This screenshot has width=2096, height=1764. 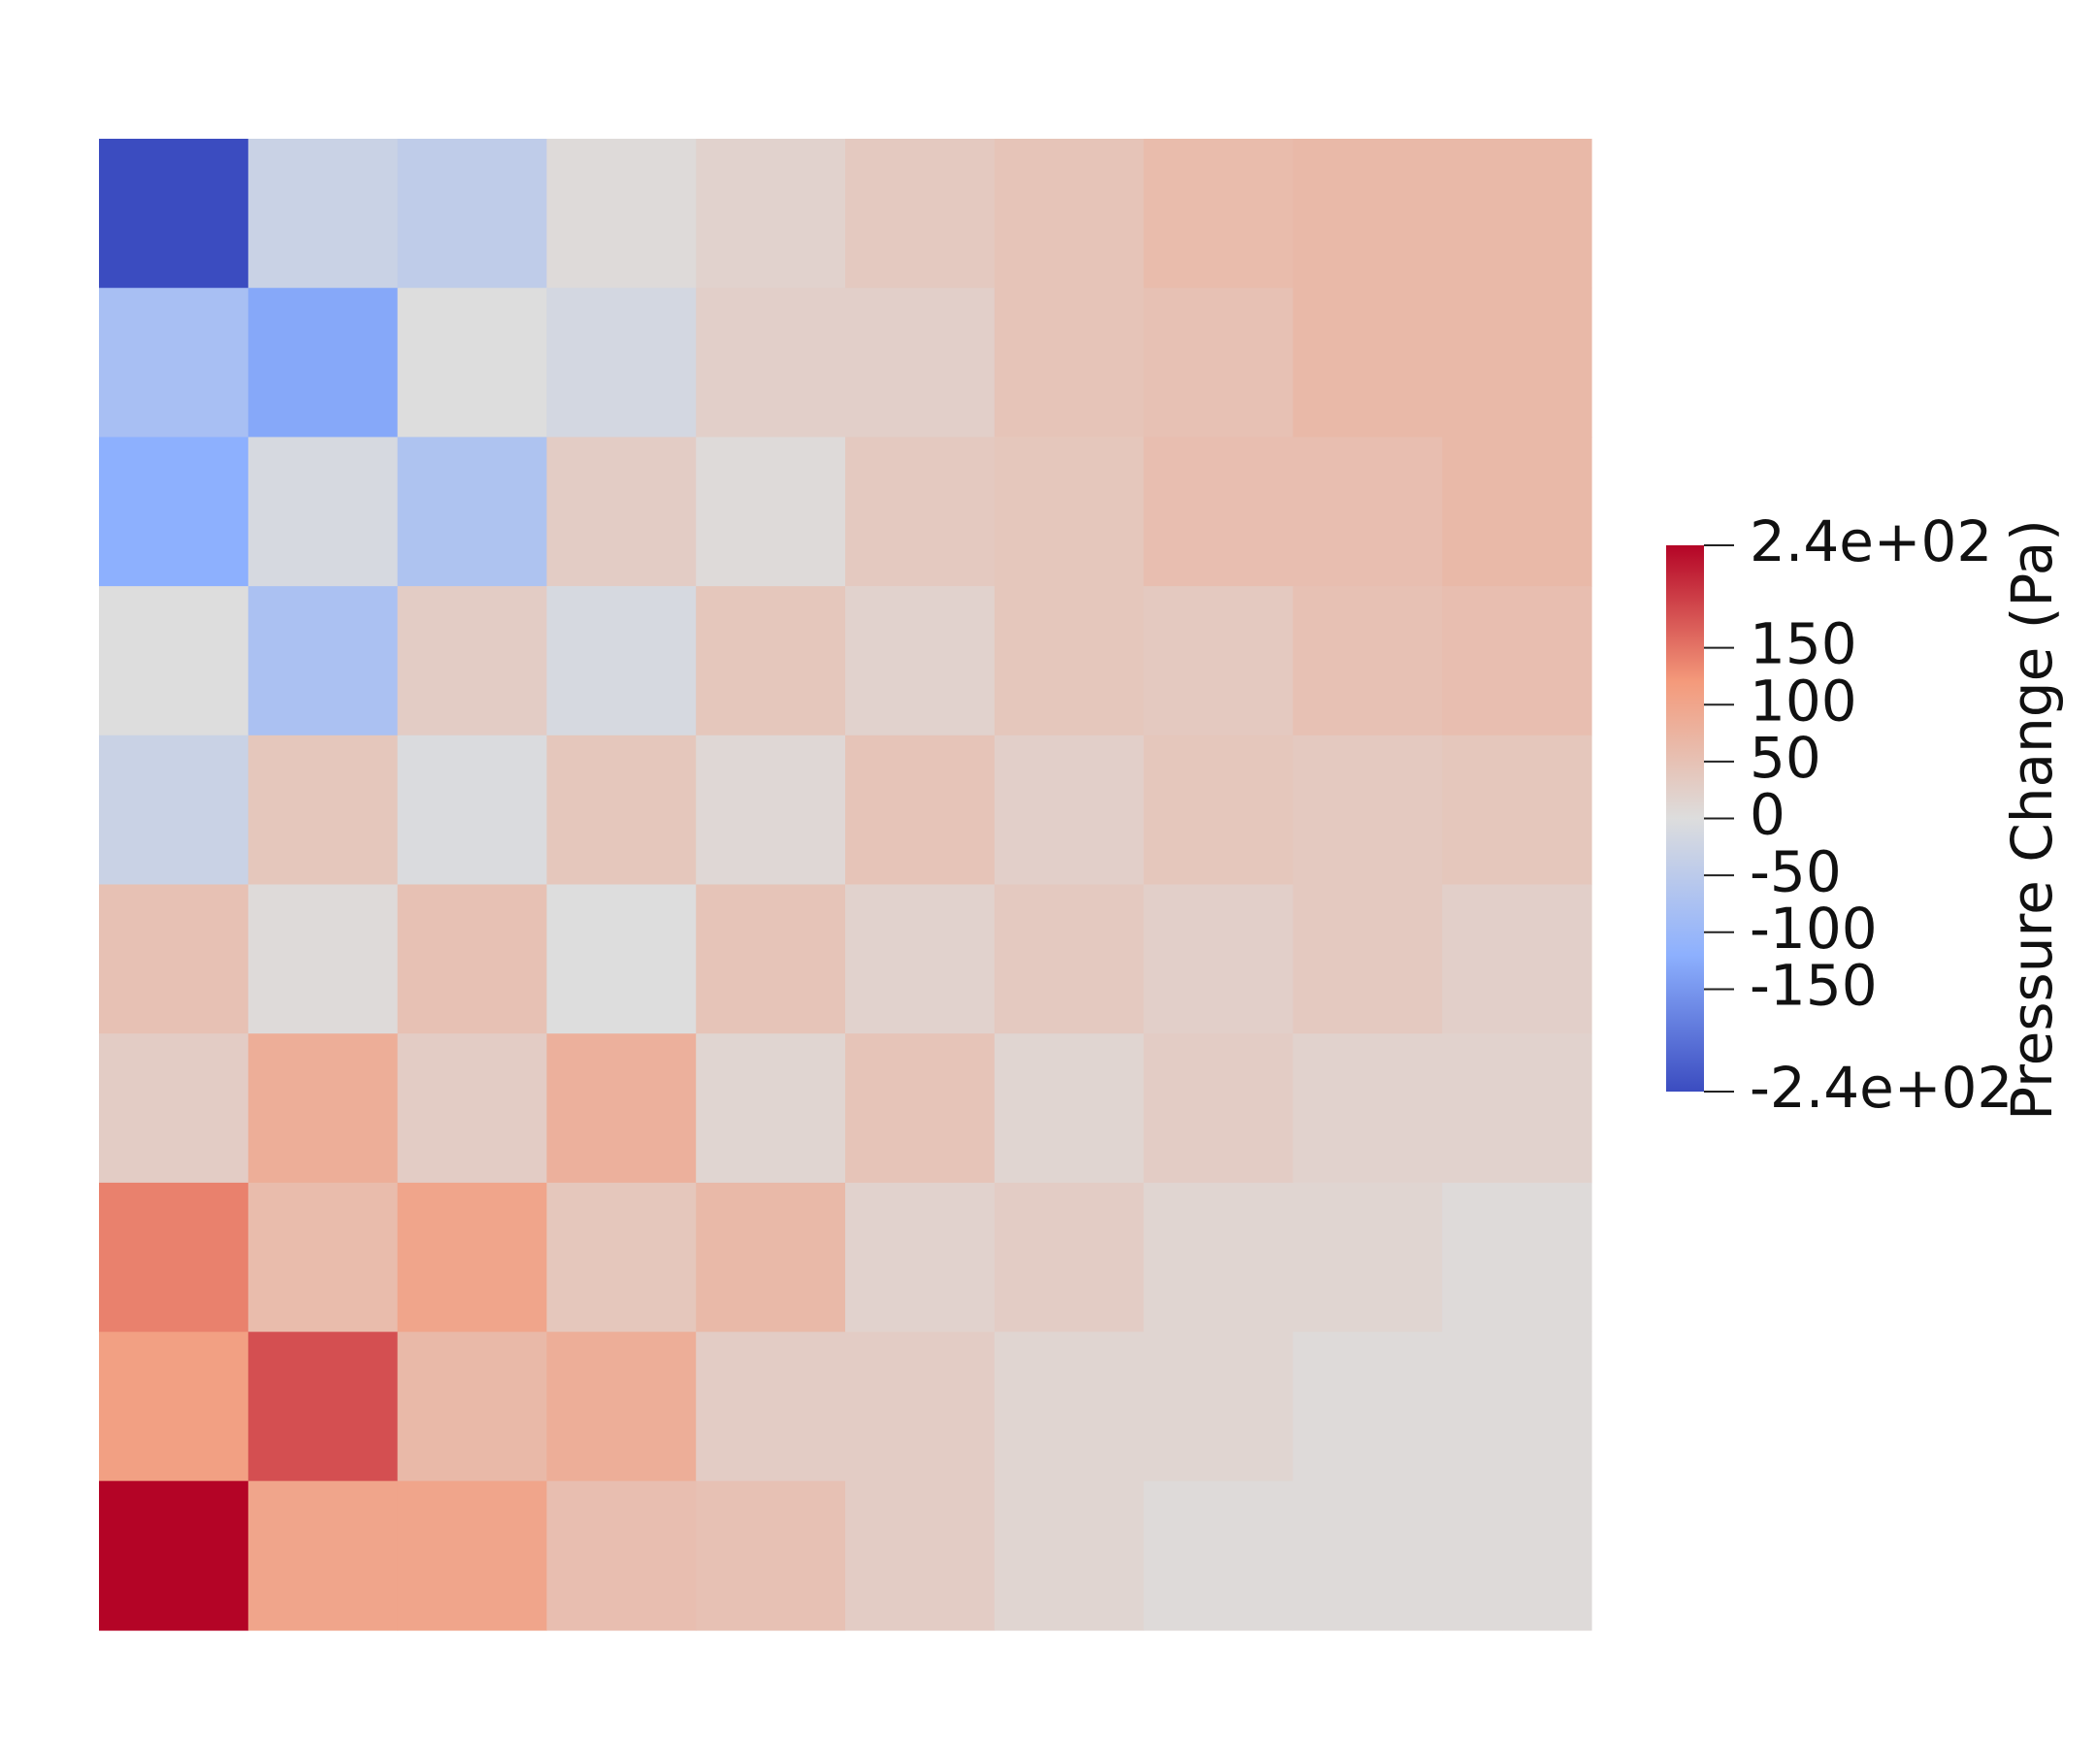 What do you see at coordinates (1803, 701) in the screenshot?
I see `tick-label: 100` at bounding box center [1803, 701].